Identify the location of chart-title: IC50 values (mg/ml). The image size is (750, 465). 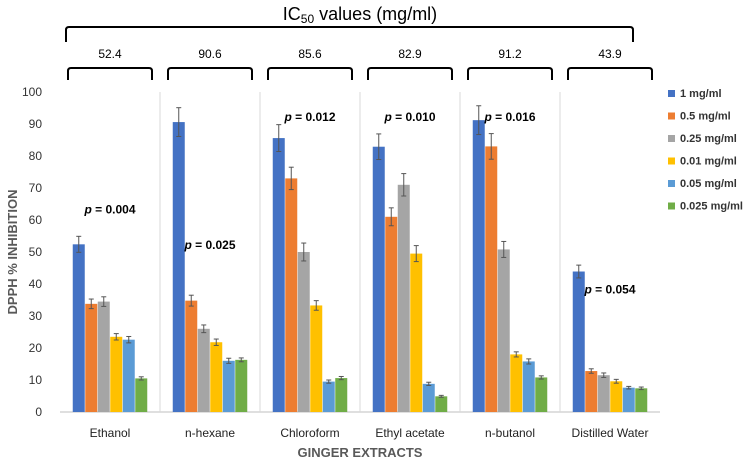
(360, 15).